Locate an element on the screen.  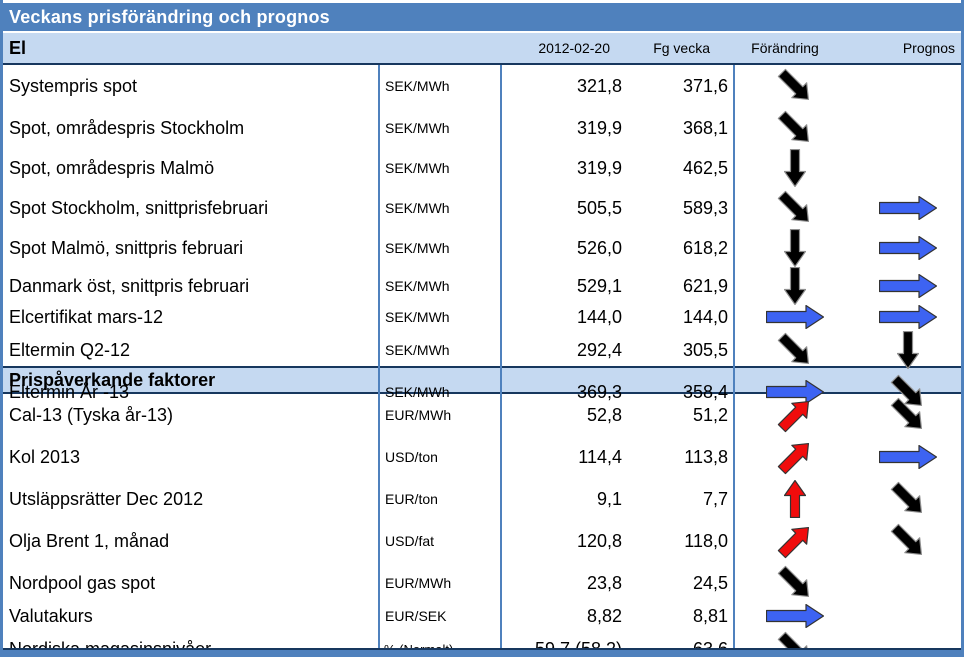
row-label: Spot, områdespris Malmö is located at coordinates (112, 167).